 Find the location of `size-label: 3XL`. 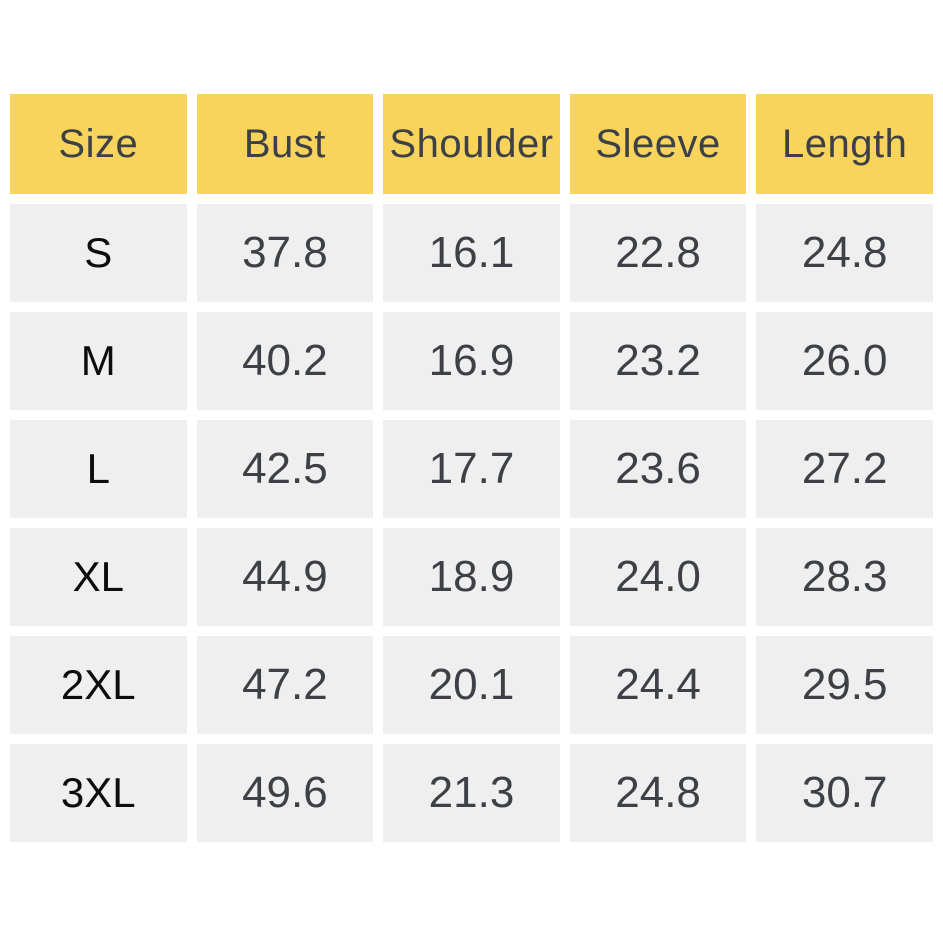

size-label: 3XL is located at coordinates (98, 793).